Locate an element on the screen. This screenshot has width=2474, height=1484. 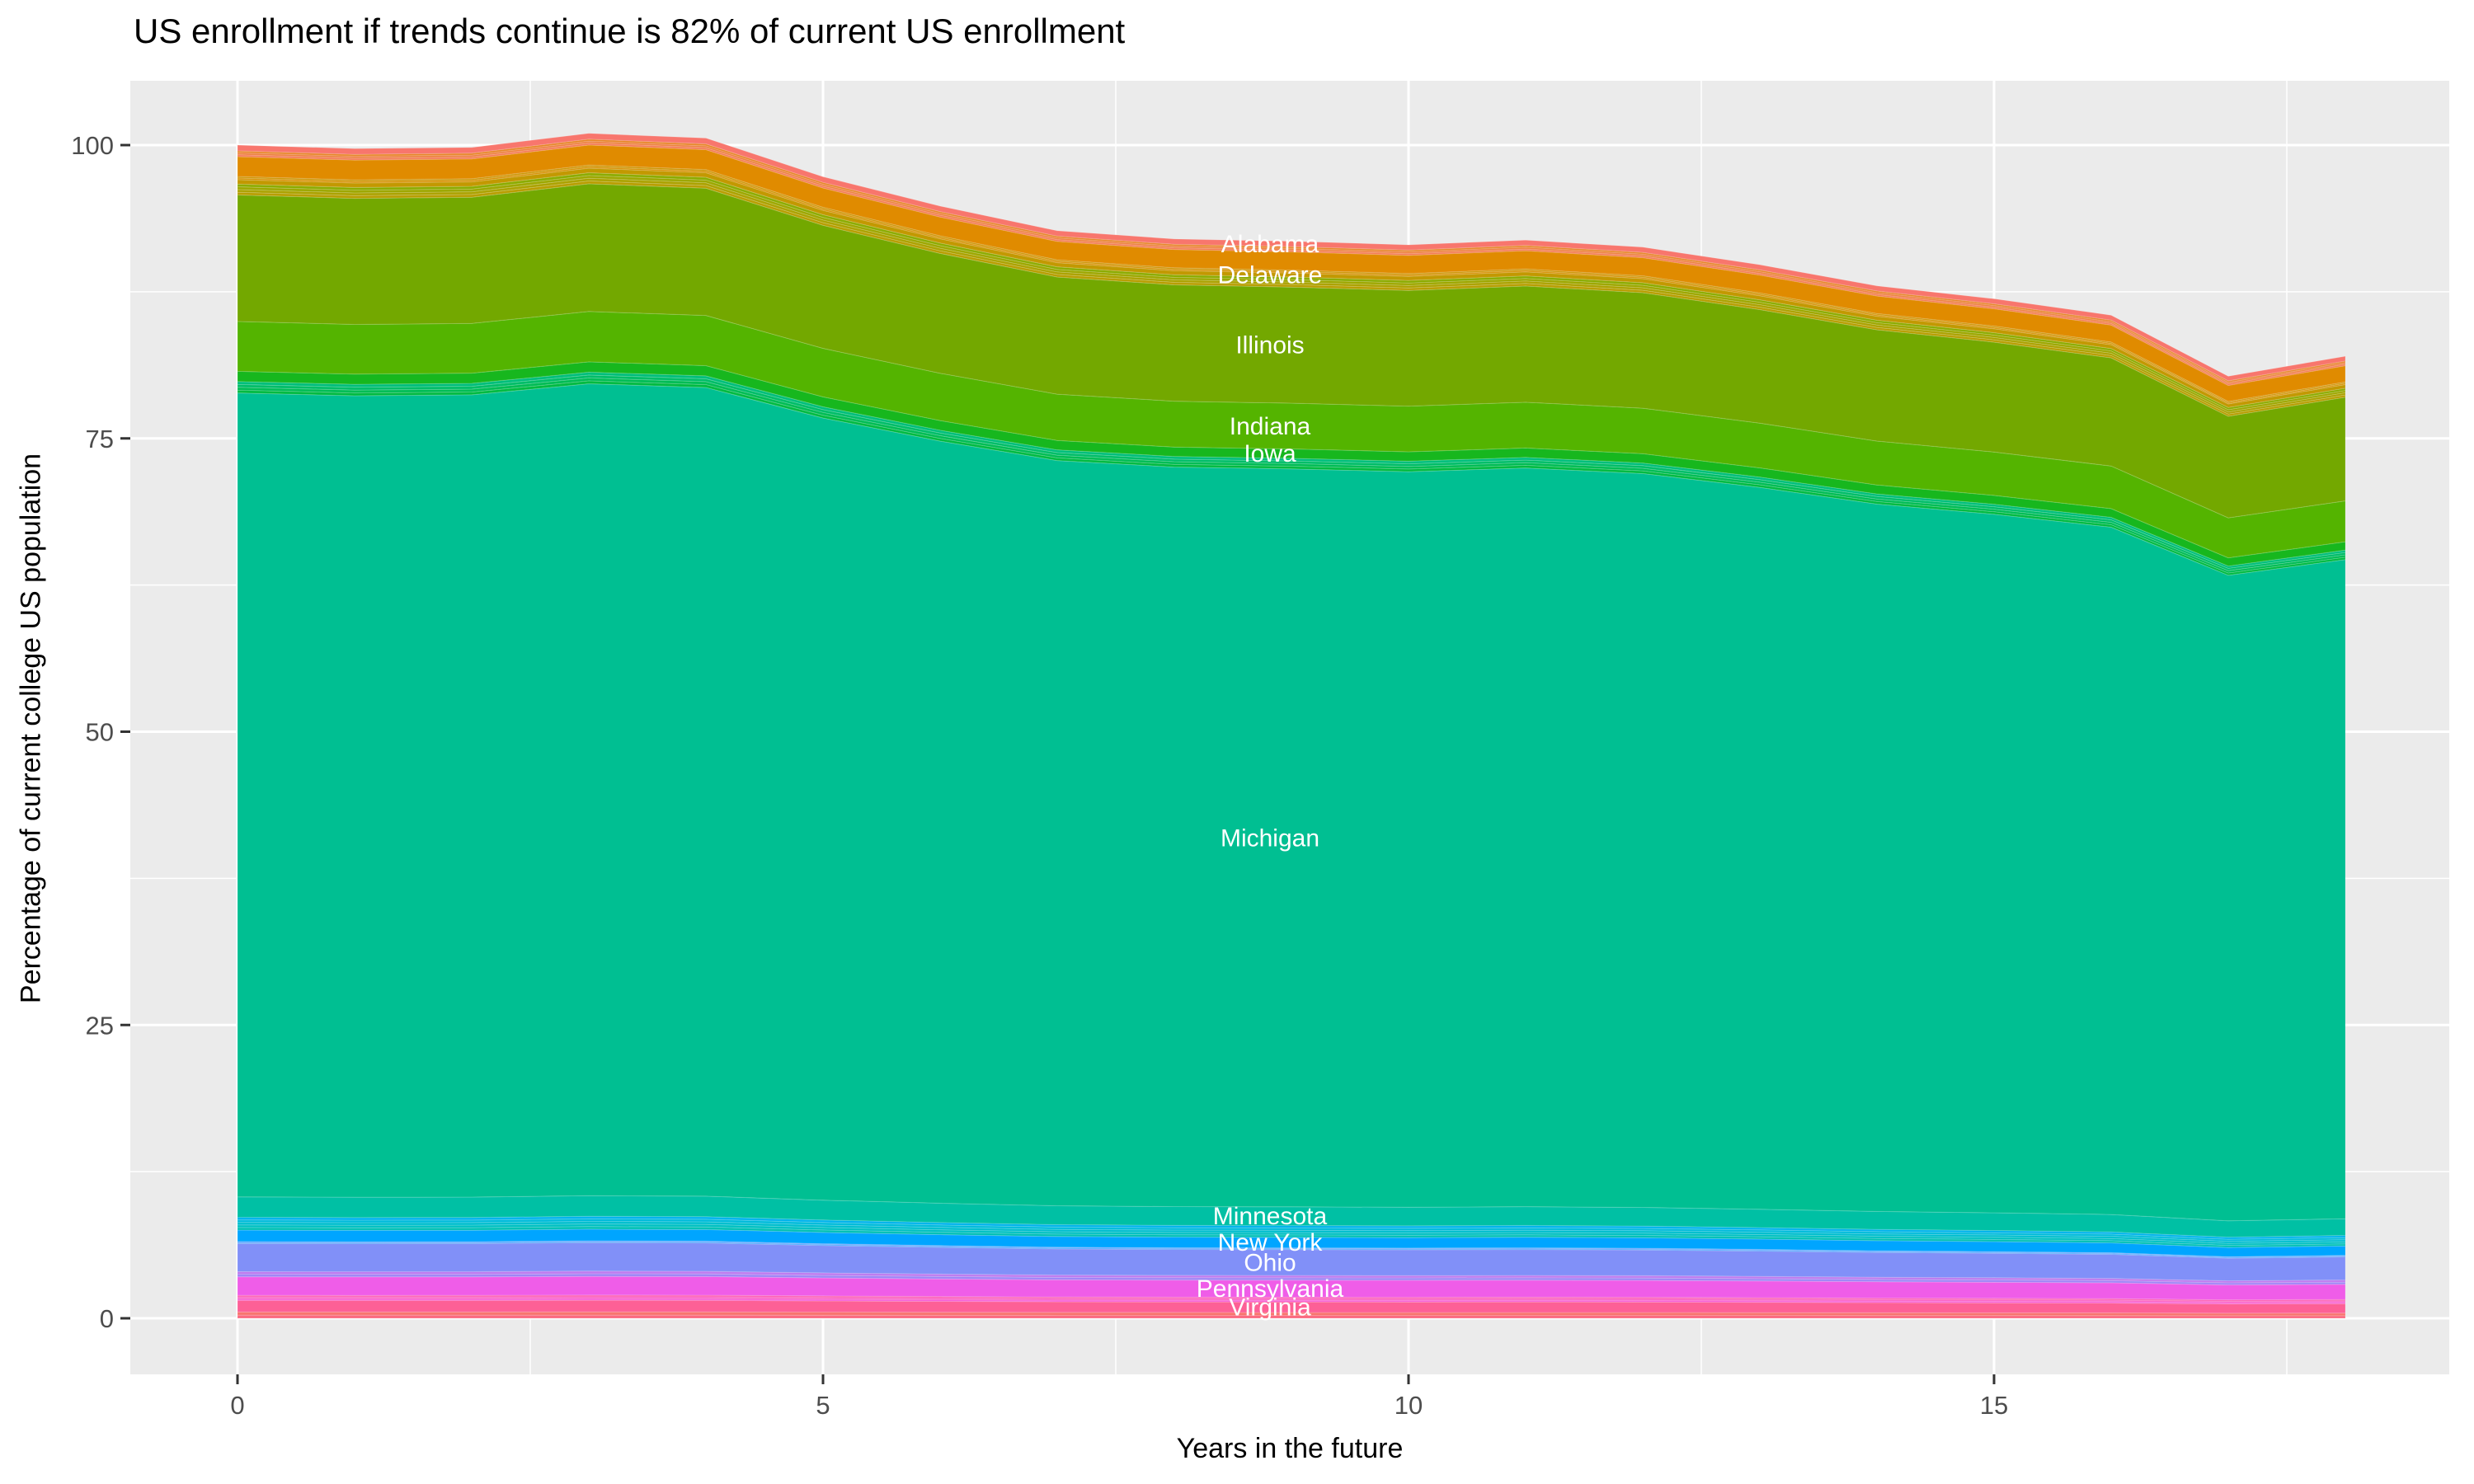
area-band-alabama is located at coordinates (1291, 257).